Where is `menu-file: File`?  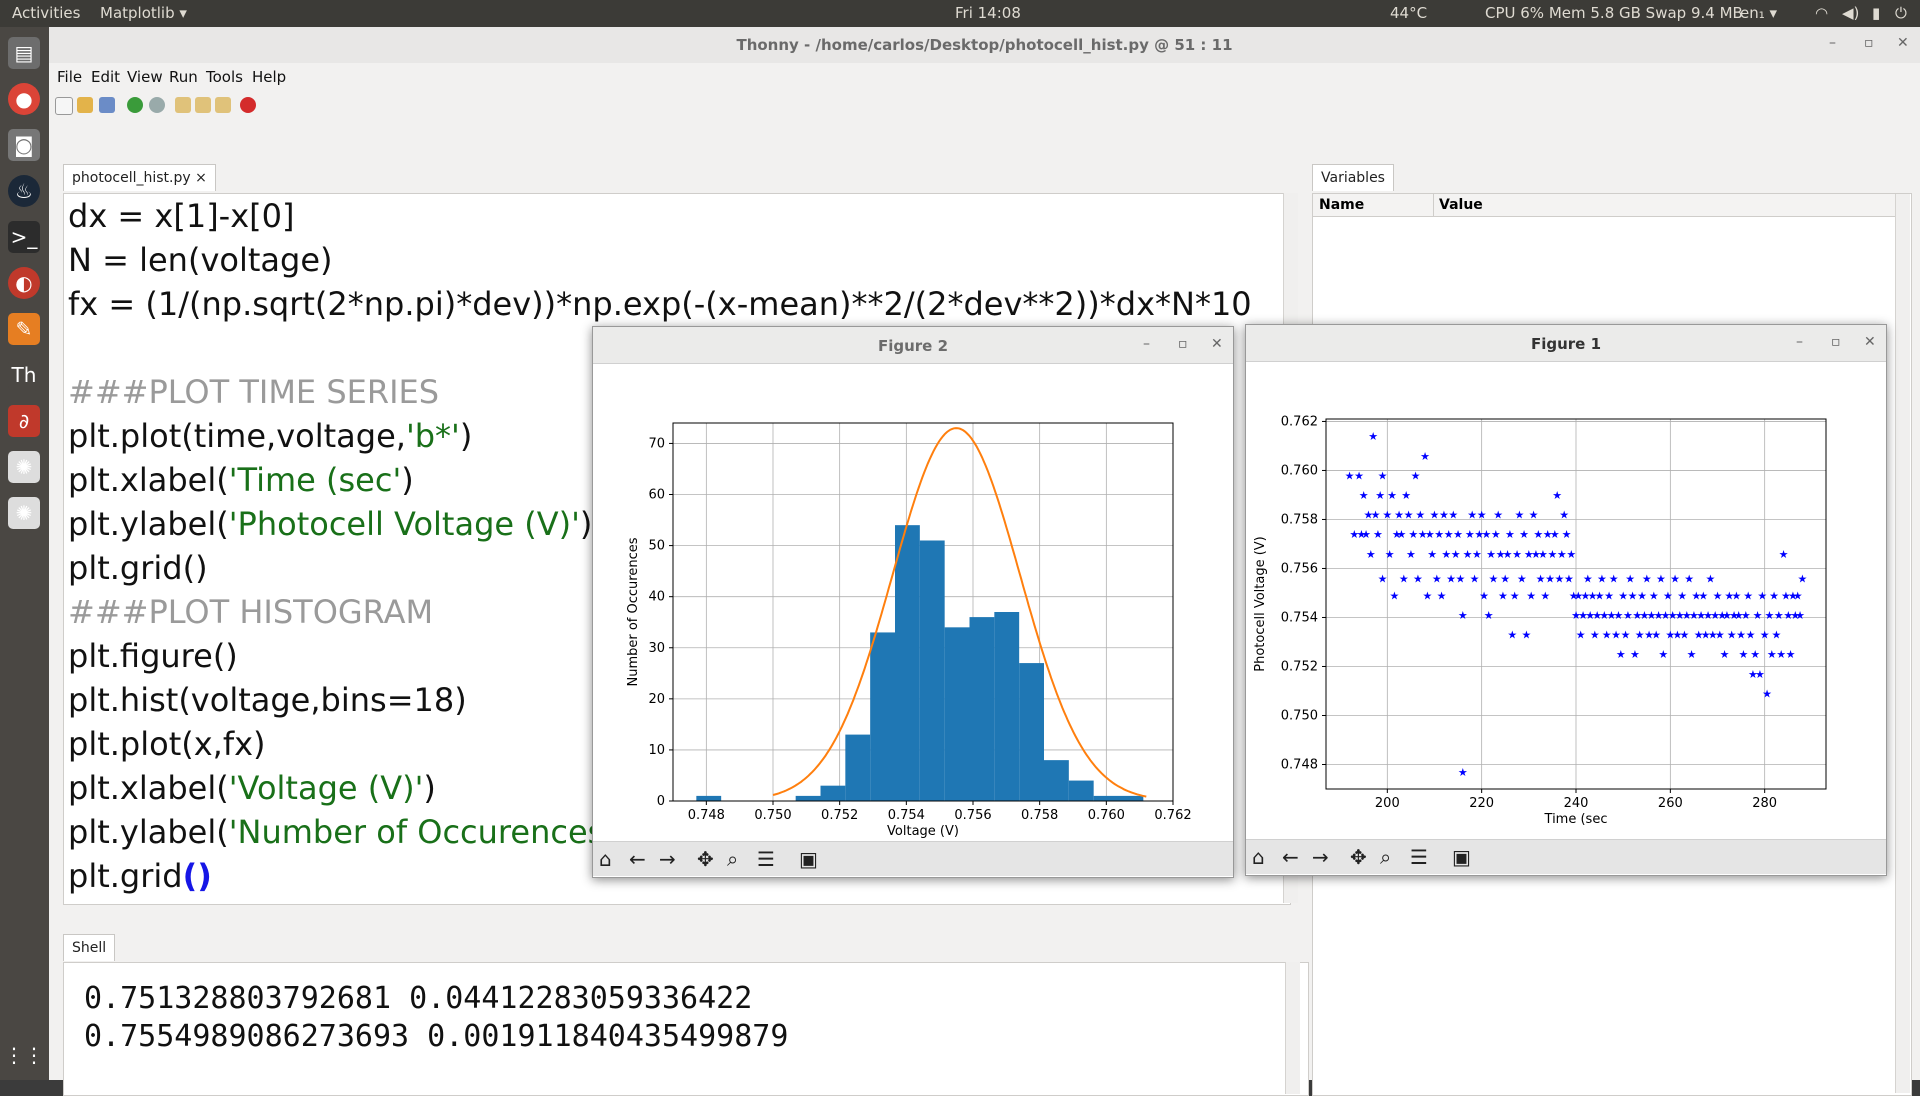 menu-file: File is located at coordinates (70, 77).